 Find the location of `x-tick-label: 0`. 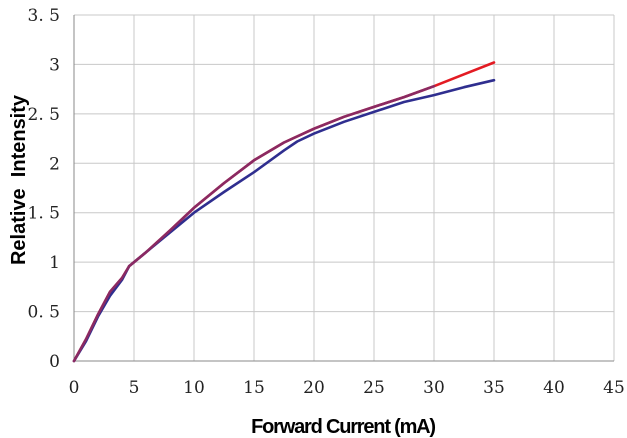

x-tick-label: 0 is located at coordinates (74, 388).